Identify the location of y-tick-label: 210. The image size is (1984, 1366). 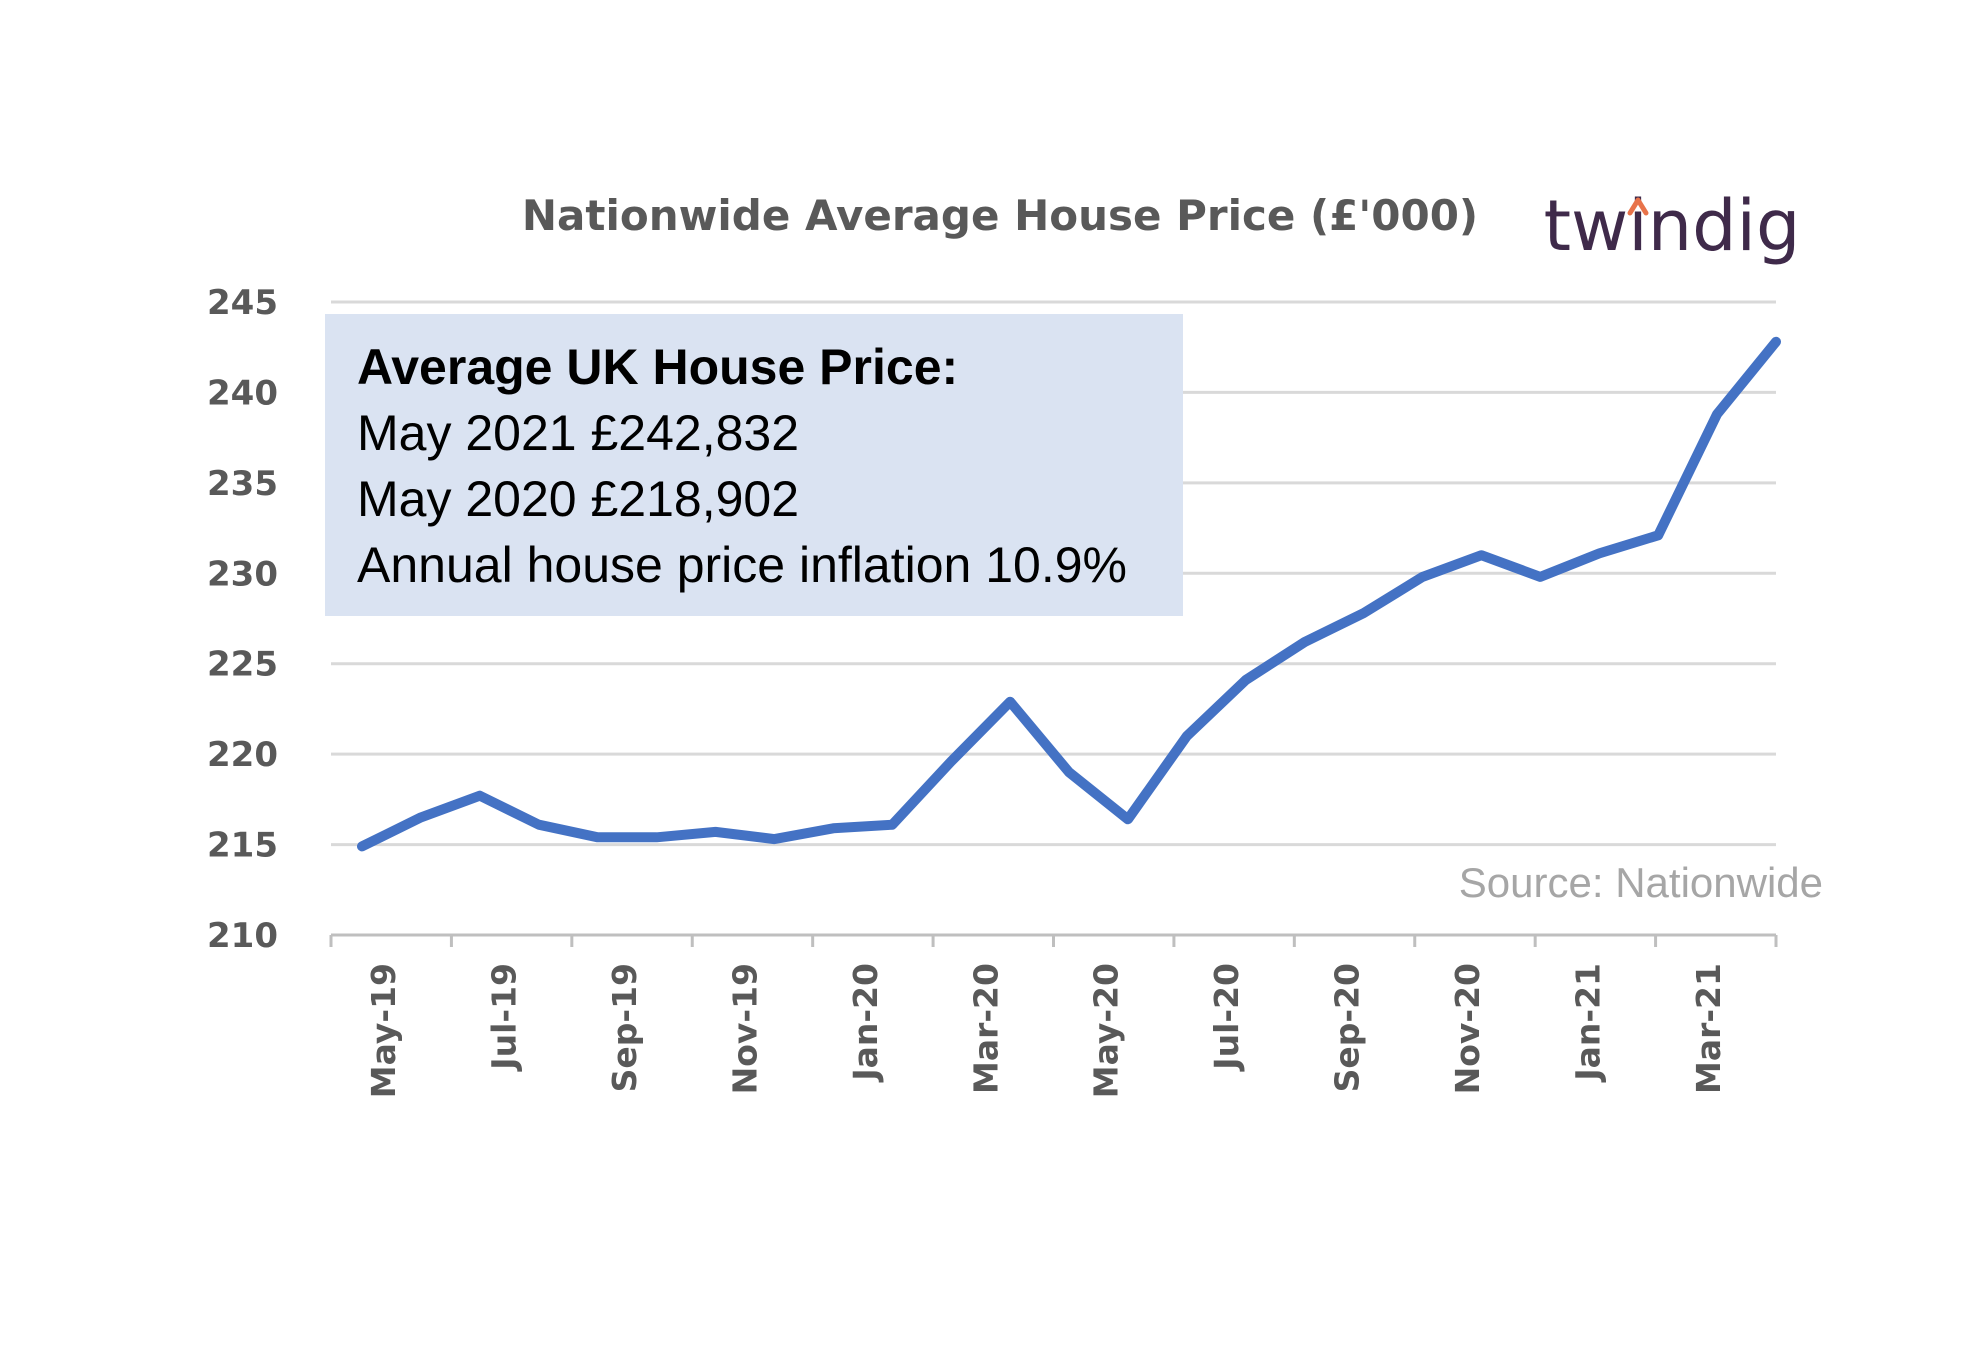
(242, 936).